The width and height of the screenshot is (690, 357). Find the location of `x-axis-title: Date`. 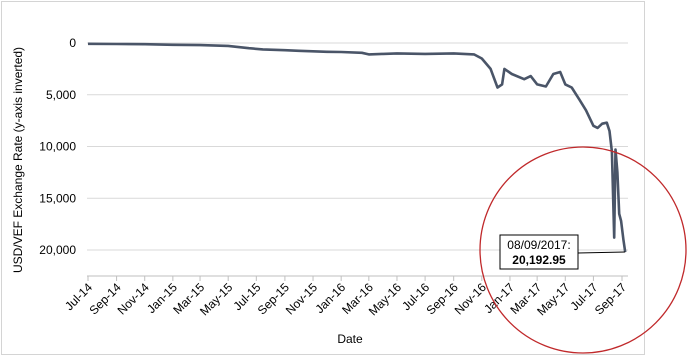

x-axis-title: Date is located at coordinates (350, 339).